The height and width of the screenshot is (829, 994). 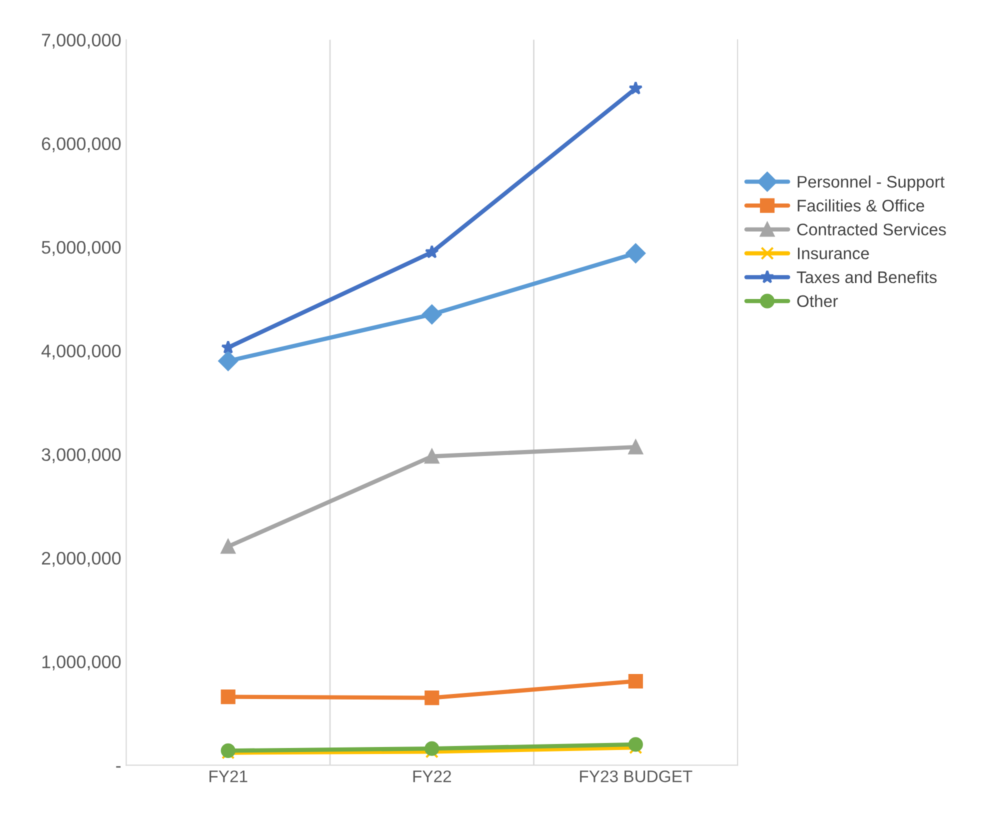 I want to click on y-tick-label: 5,000,000, so click(x=81, y=248).